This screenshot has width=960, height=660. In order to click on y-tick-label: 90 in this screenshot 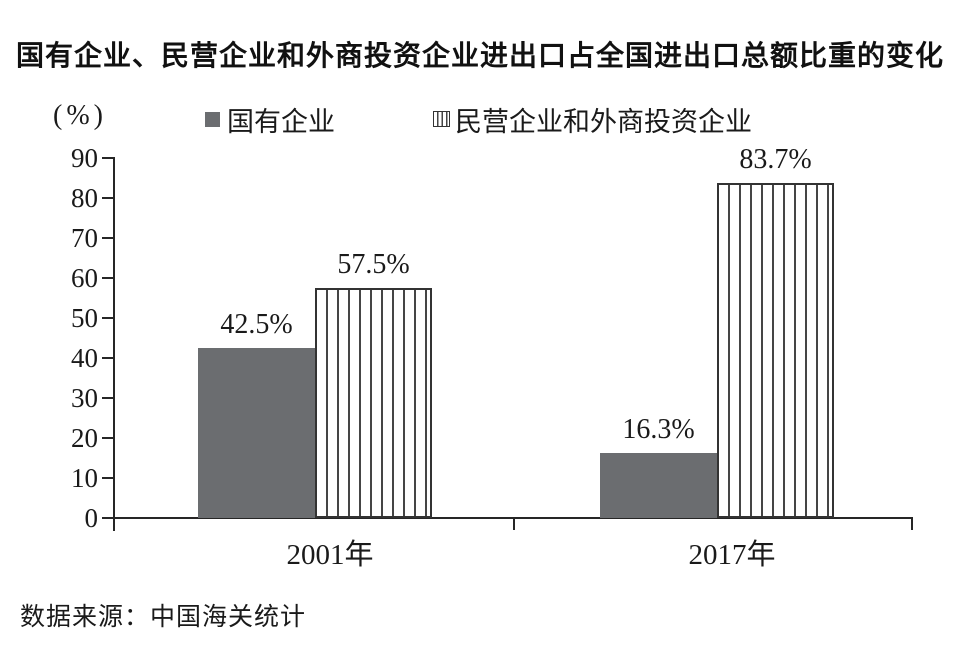, I will do `click(84, 158)`.